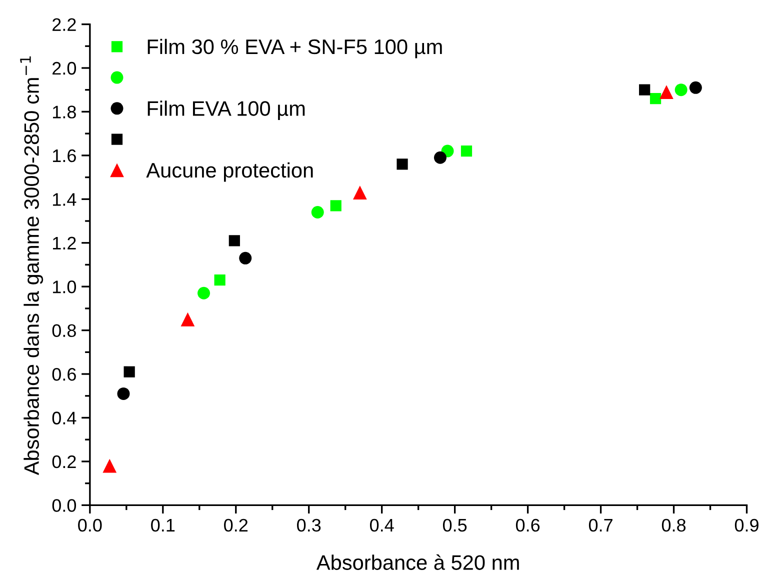 The height and width of the screenshot is (578, 762). I want to click on x-tick-label: 0.9, so click(746, 525).